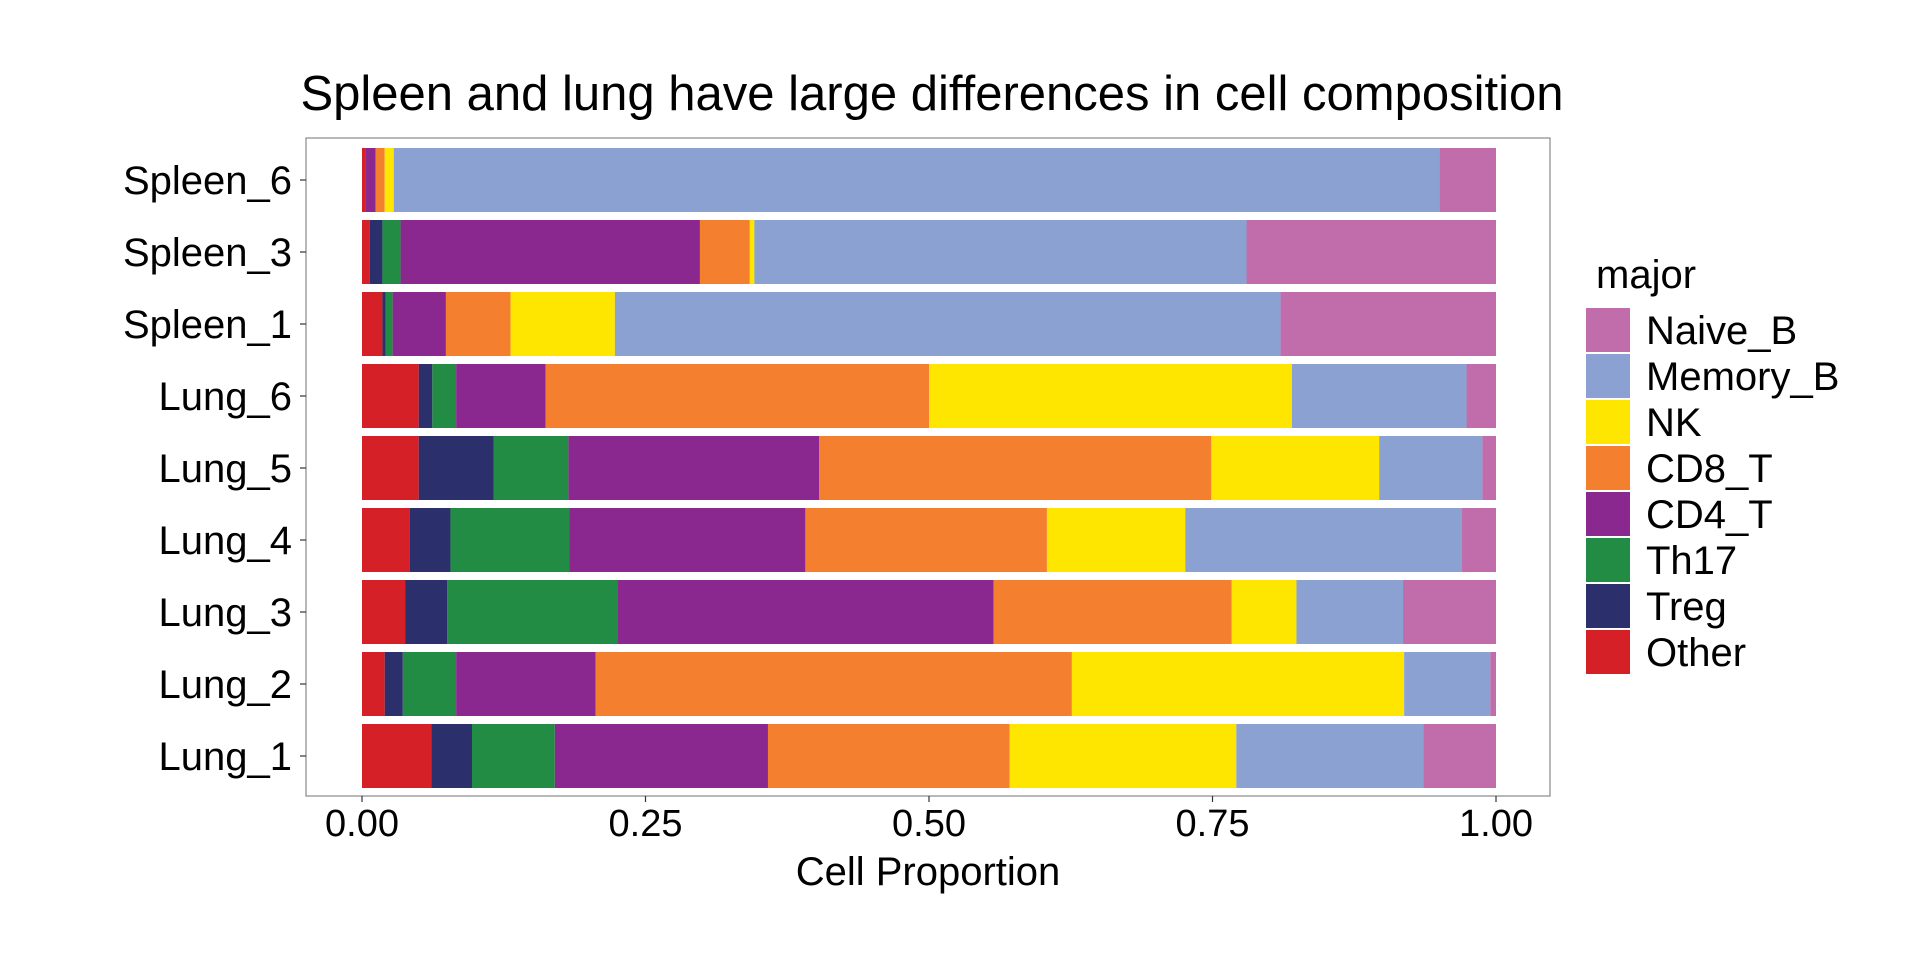 The image size is (1920, 960). I want to click on x-tick-label-0-25: 0.25, so click(646, 824).